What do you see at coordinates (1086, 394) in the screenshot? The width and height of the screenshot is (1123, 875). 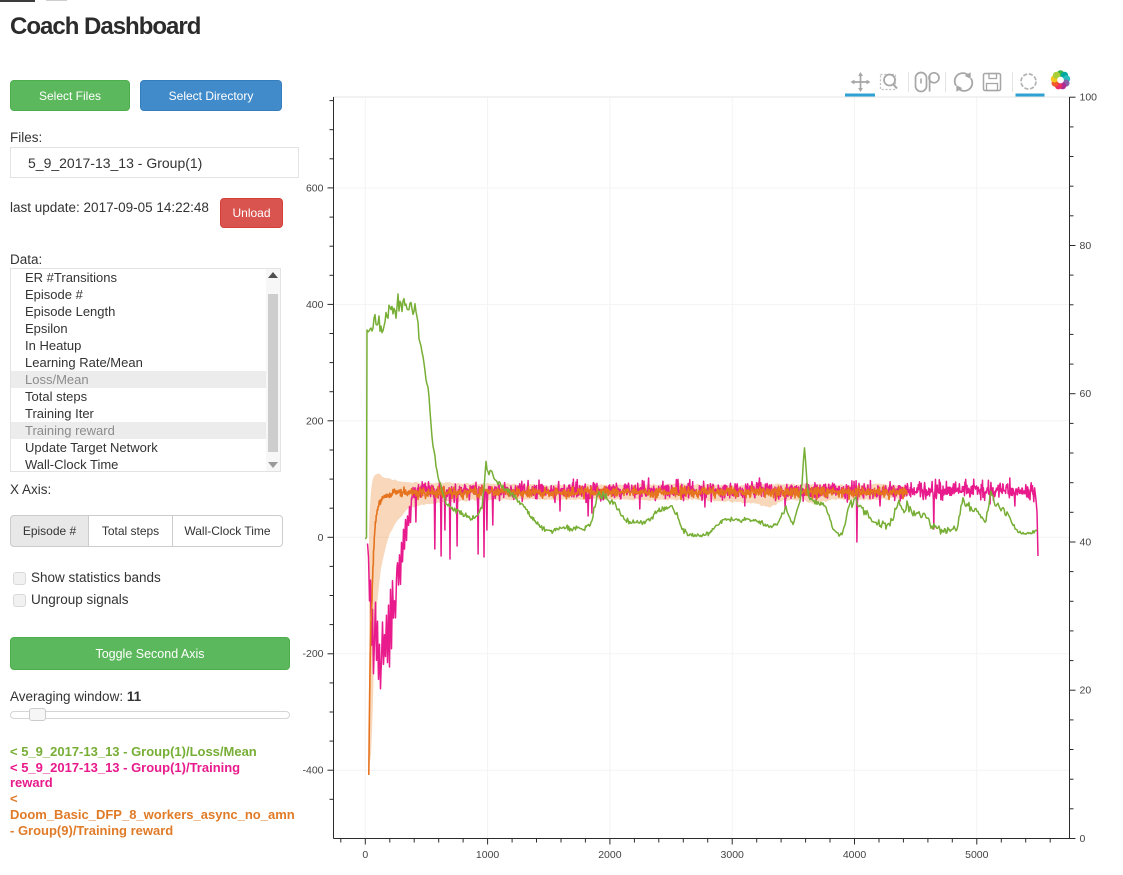 I see `svg-text: 60` at bounding box center [1086, 394].